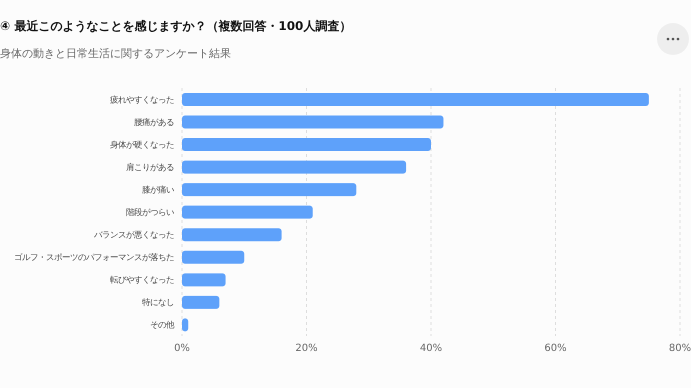 The image size is (691, 388). Describe the element at coordinates (158, 189) in the screenshot. I see `y-tick-label: 膝が痛い` at that location.